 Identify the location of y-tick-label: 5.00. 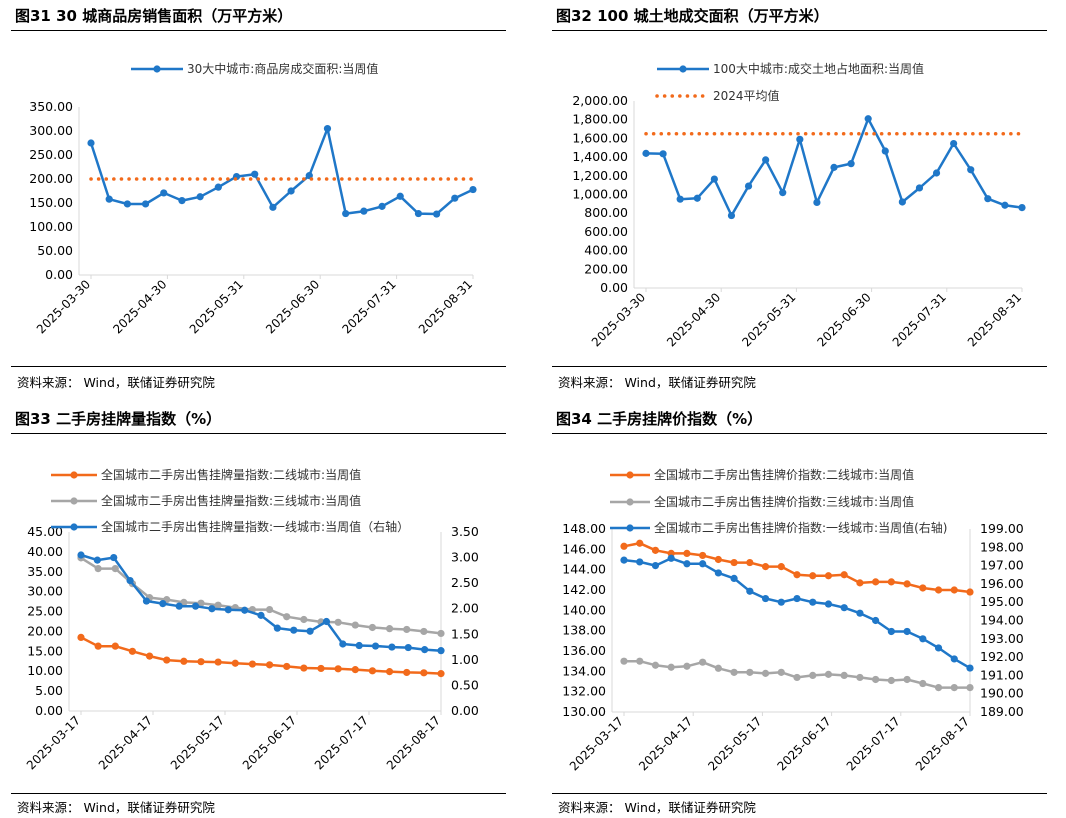
(49, 690).